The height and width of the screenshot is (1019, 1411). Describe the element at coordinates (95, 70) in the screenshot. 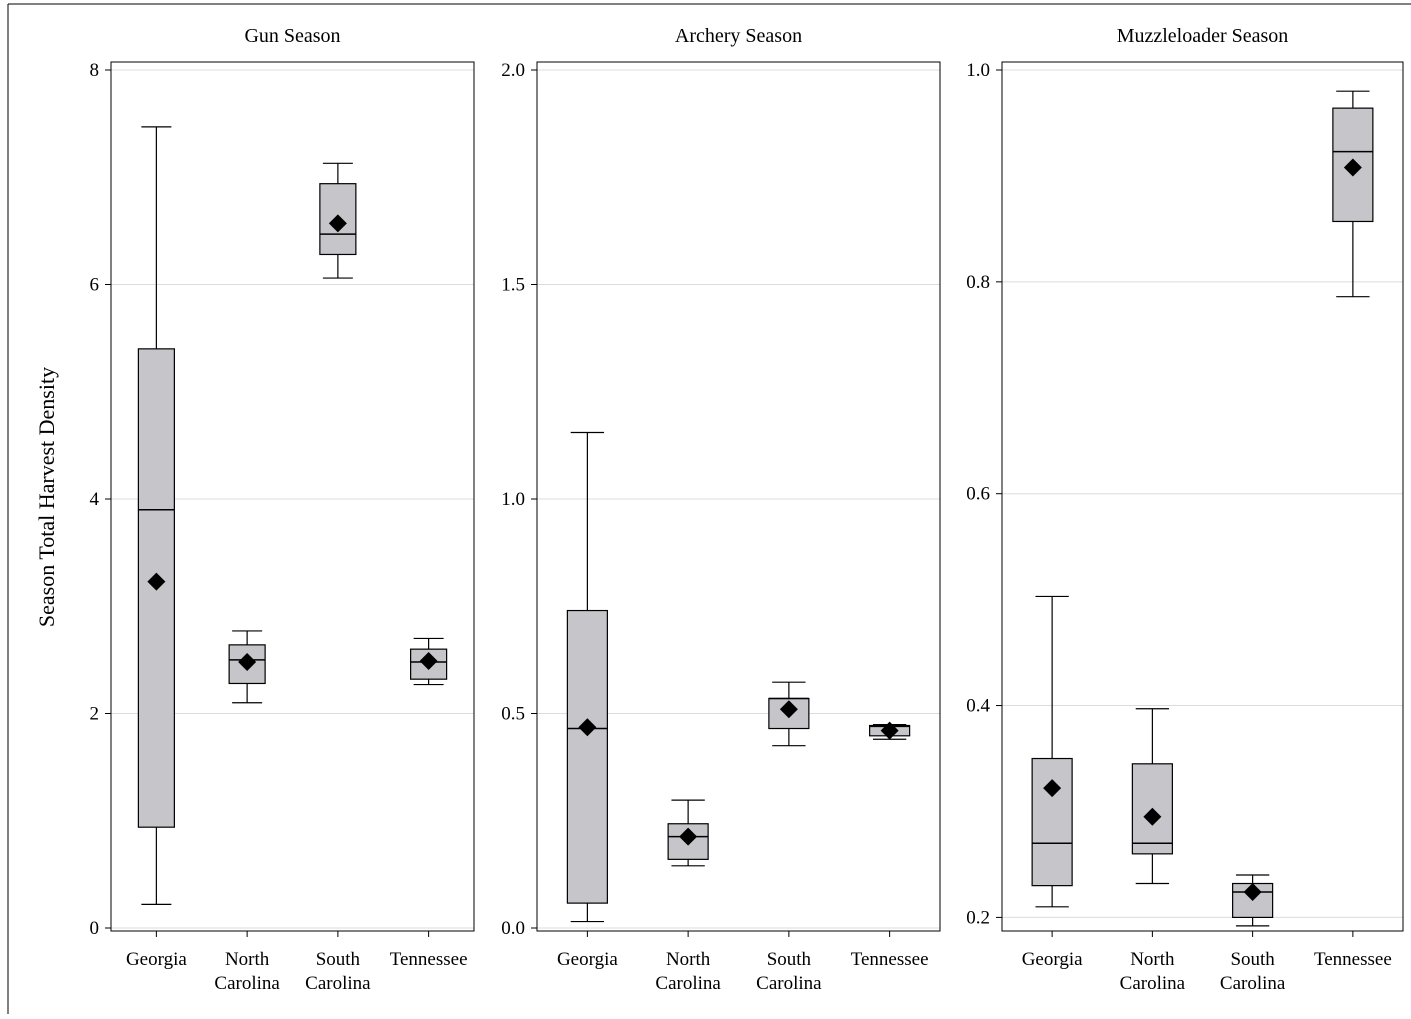

I see `y-tick-label: 8` at that location.